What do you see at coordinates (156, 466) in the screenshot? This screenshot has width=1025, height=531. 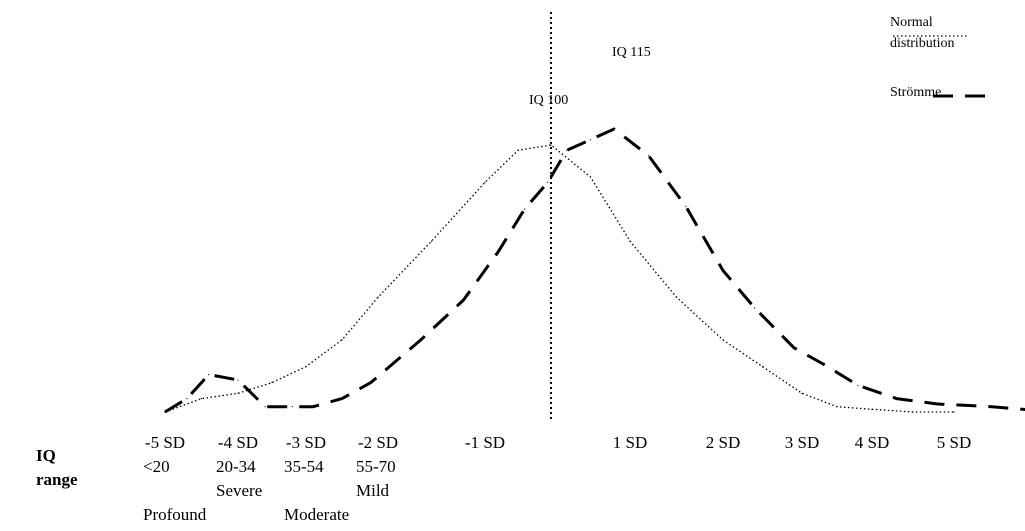 I see `iq-range-value: <20` at bounding box center [156, 466].